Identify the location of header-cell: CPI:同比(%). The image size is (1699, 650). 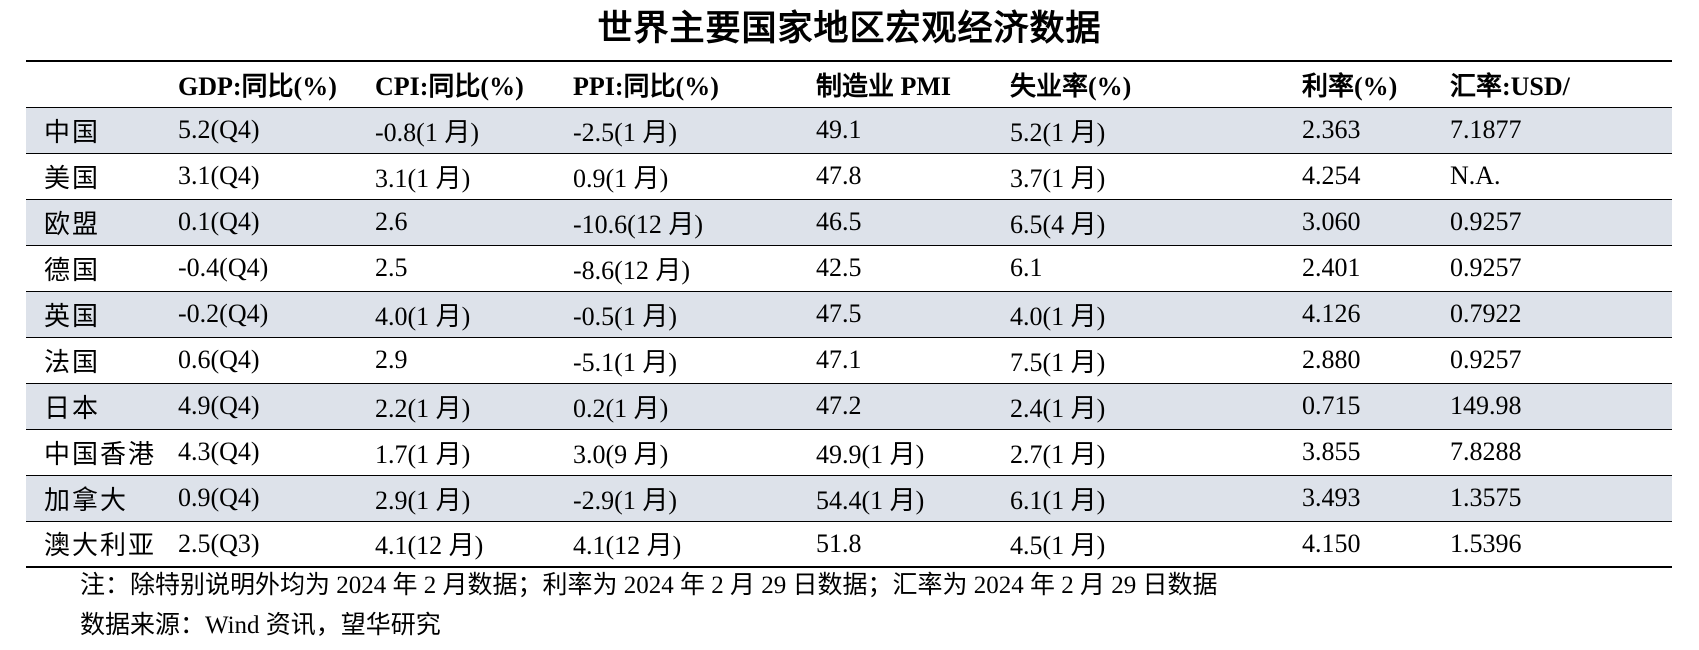
(449, 86).